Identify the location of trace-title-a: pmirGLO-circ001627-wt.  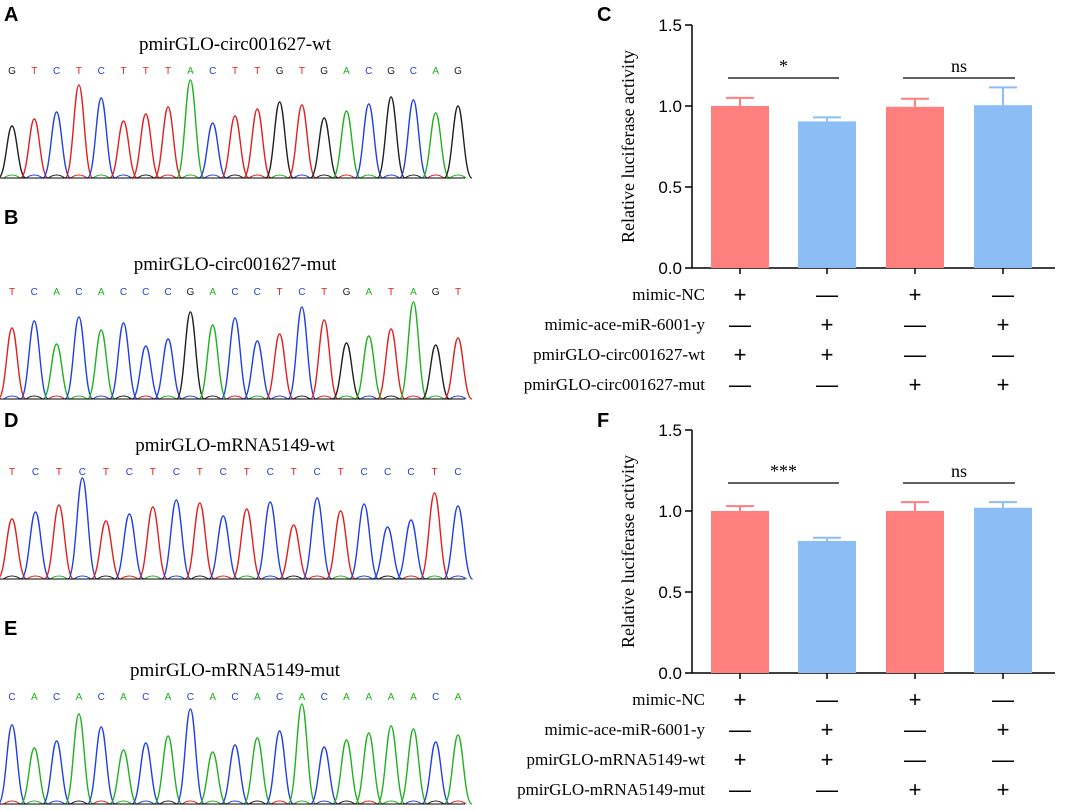
(235, 44).